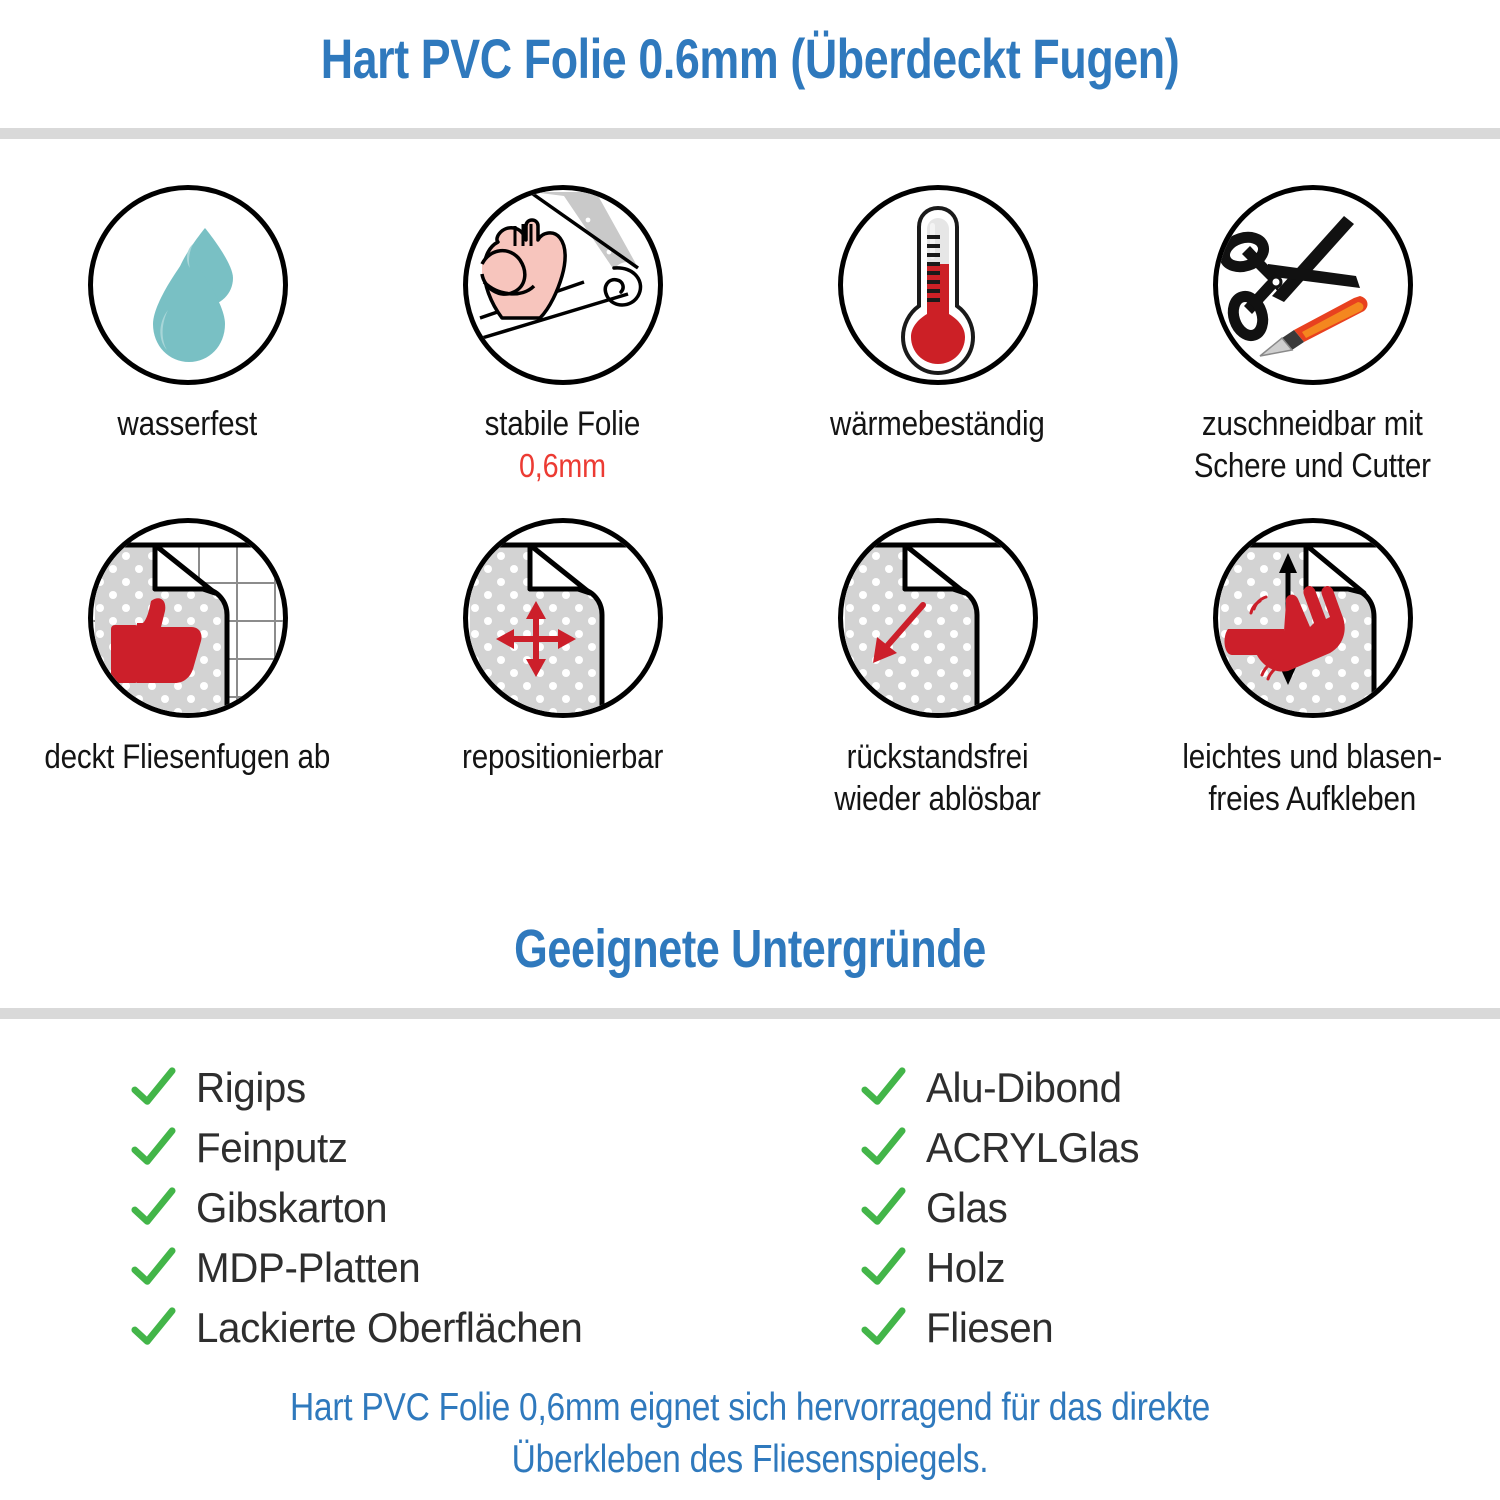  I want to click on thermometer-icon, so click(937, 285).